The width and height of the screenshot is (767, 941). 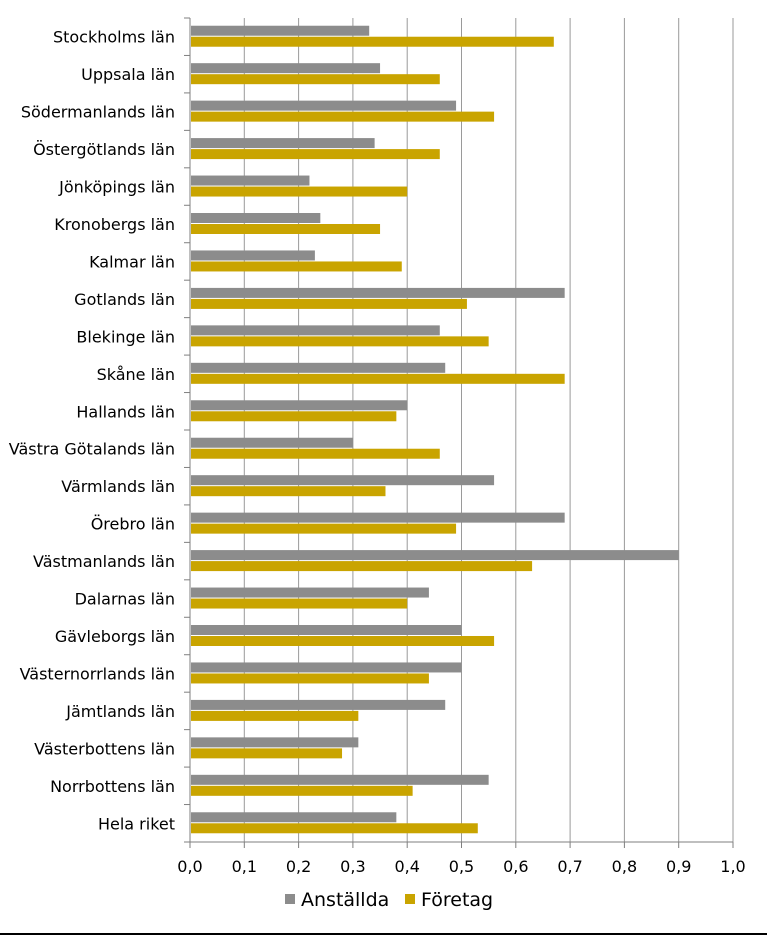 I want to click on x-tick-label: 0,0, so click(x=189, y=866).